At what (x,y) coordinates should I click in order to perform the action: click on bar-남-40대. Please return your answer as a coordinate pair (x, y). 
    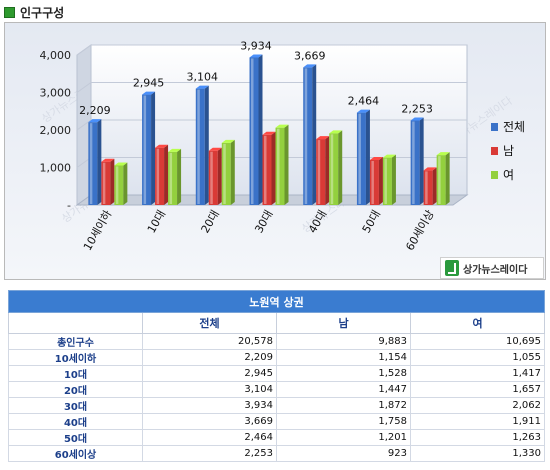
    Looking at the image, I should click on (323, 170).